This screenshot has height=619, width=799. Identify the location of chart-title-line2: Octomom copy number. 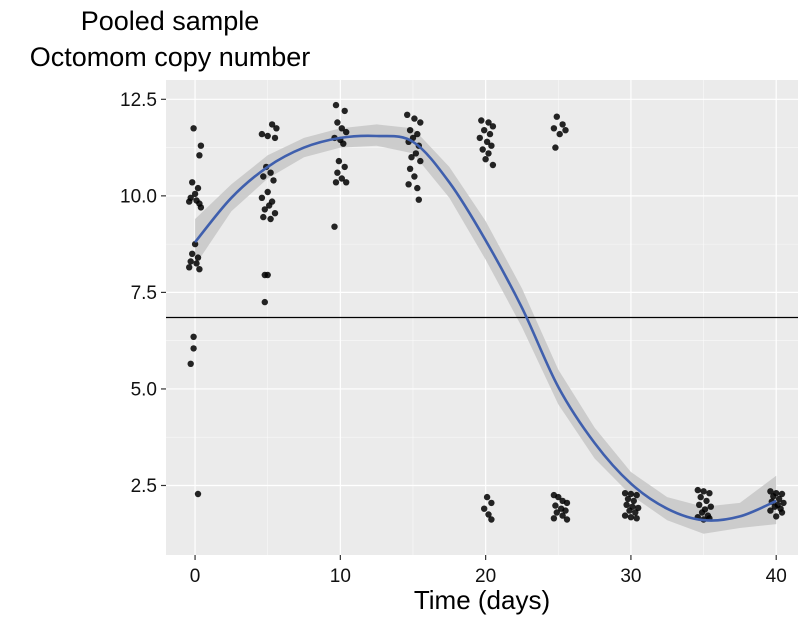
(170, 57).